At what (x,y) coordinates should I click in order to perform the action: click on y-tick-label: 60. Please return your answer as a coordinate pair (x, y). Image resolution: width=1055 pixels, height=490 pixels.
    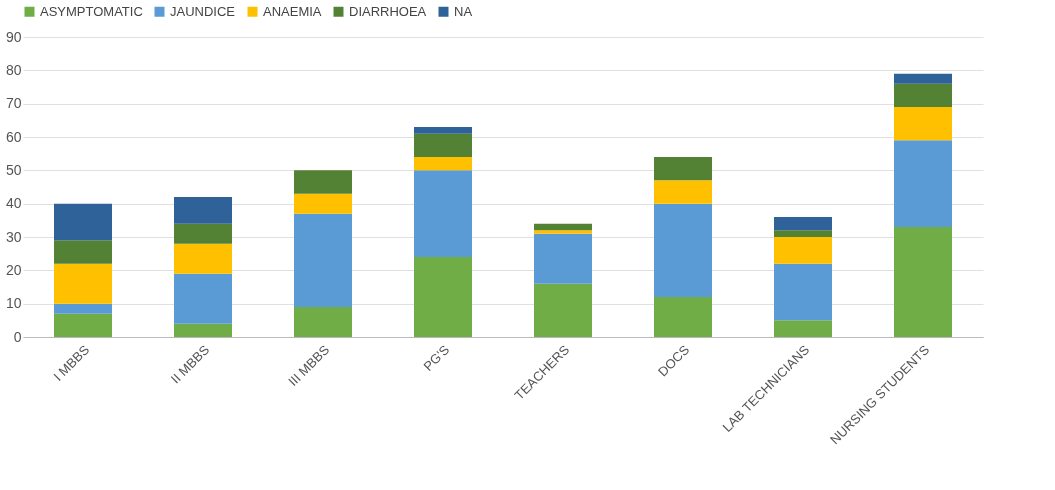
    Looking at the image, I should click on (13, 136).